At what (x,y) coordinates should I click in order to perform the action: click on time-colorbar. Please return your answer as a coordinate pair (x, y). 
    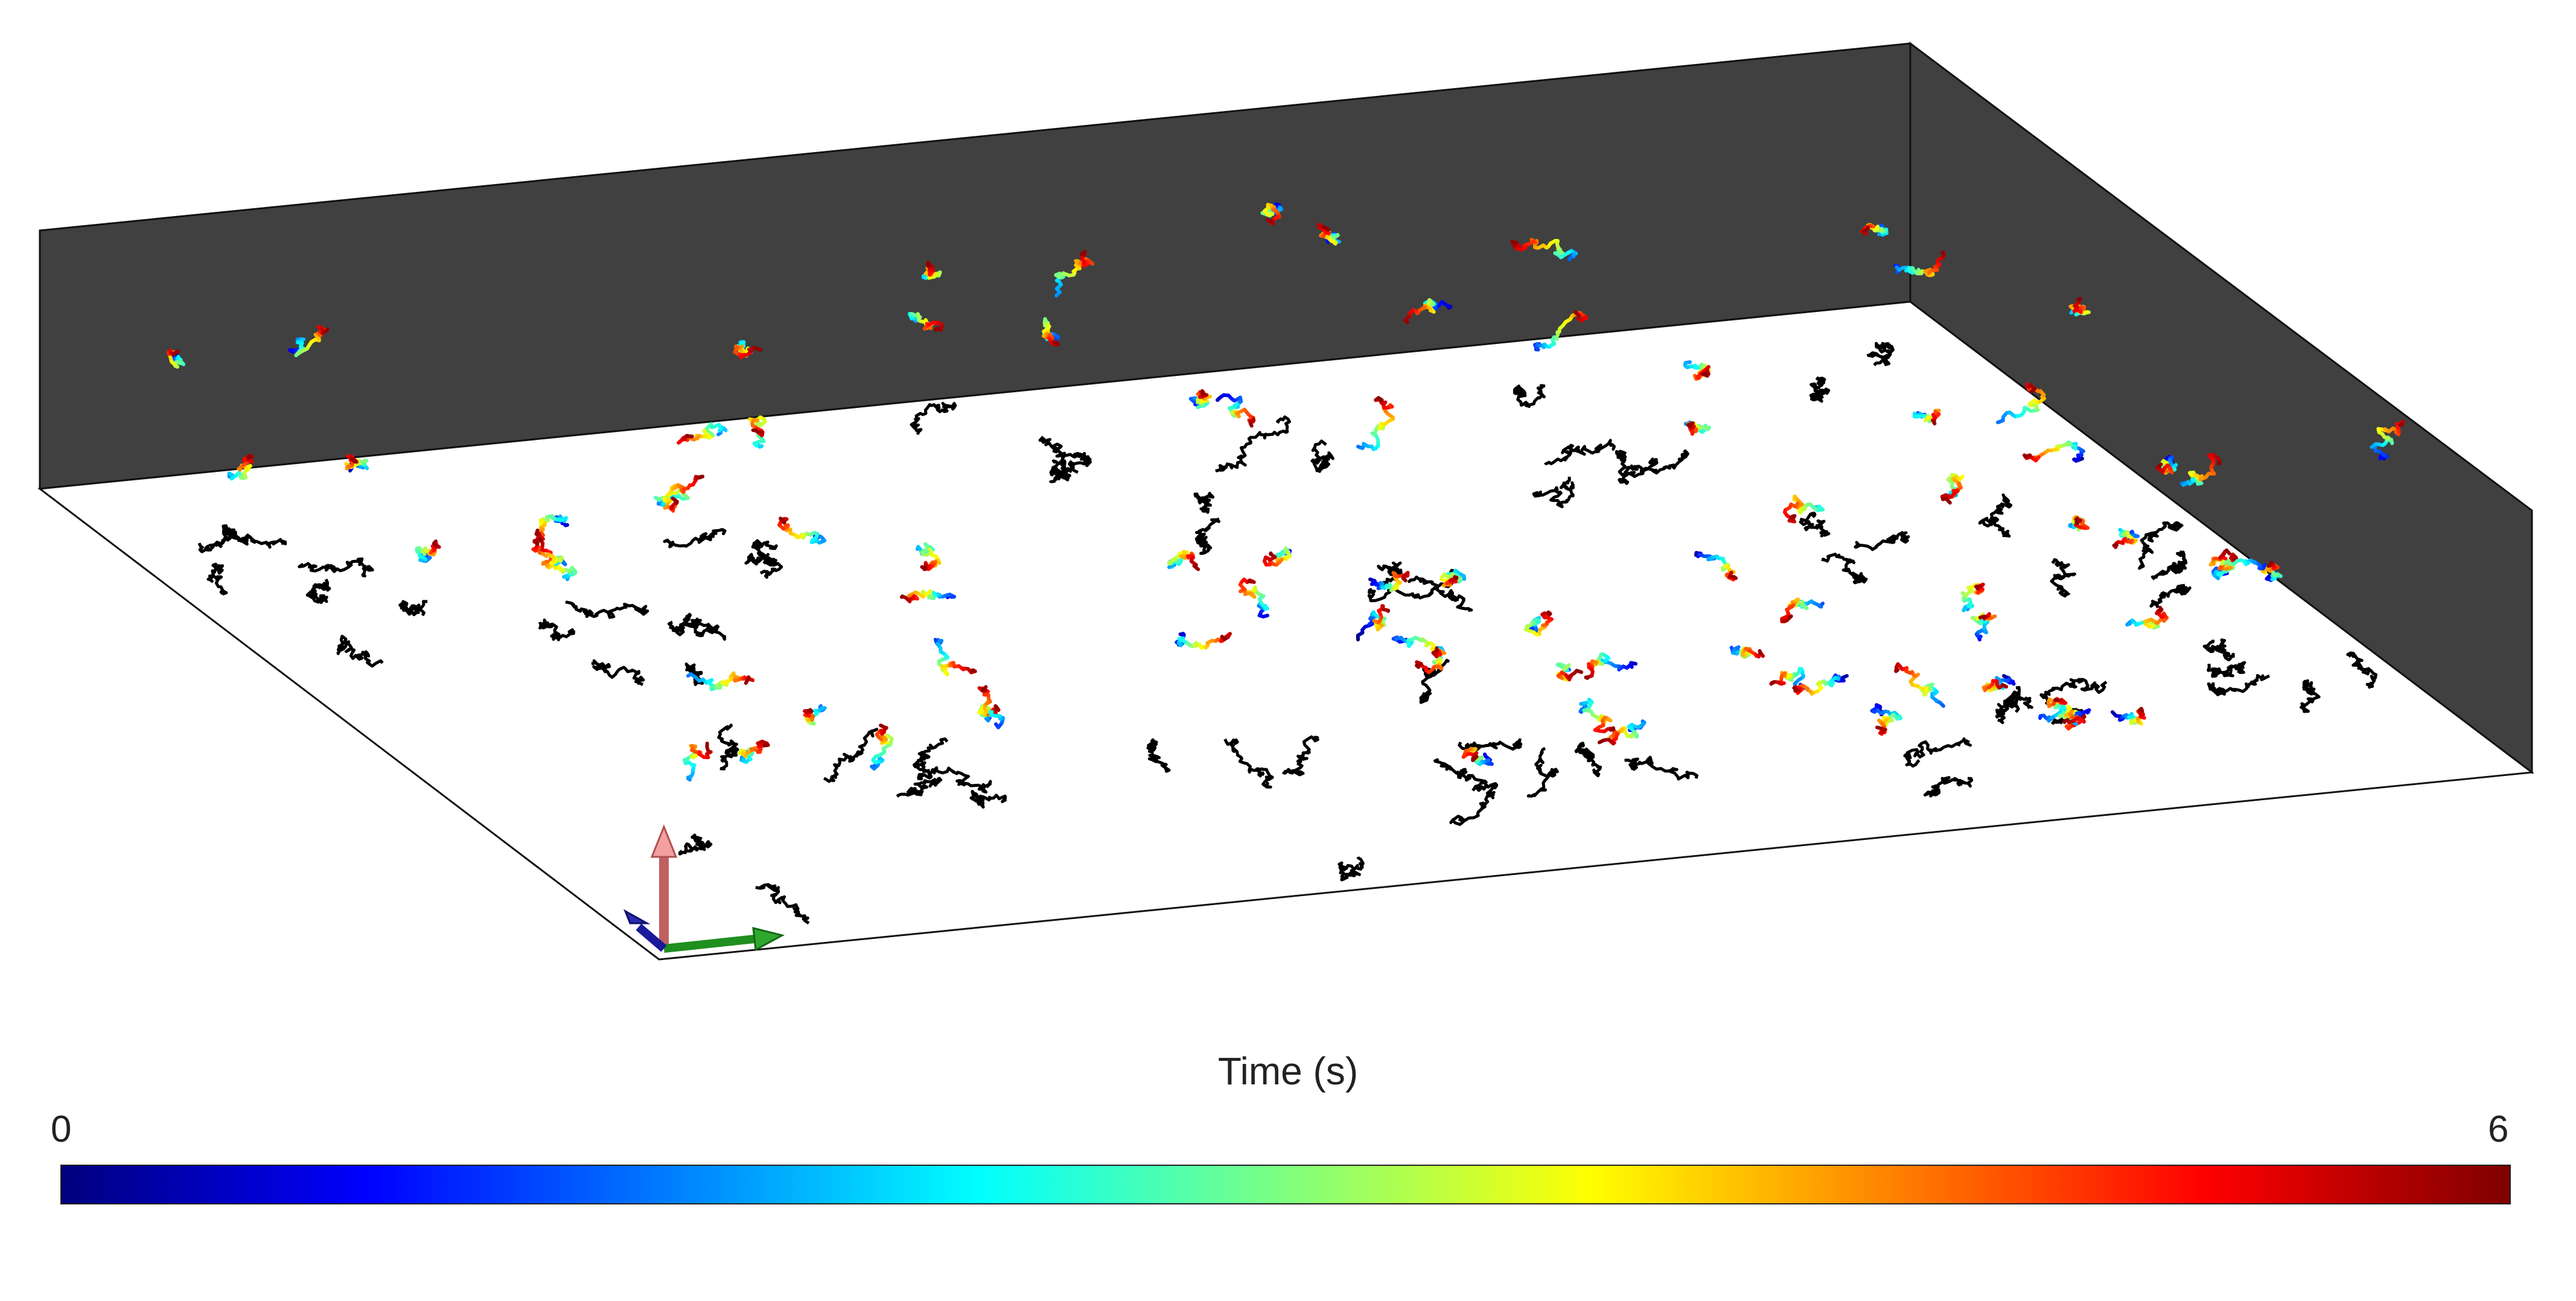
    Looking at the image, I should click on (1285, 1184).